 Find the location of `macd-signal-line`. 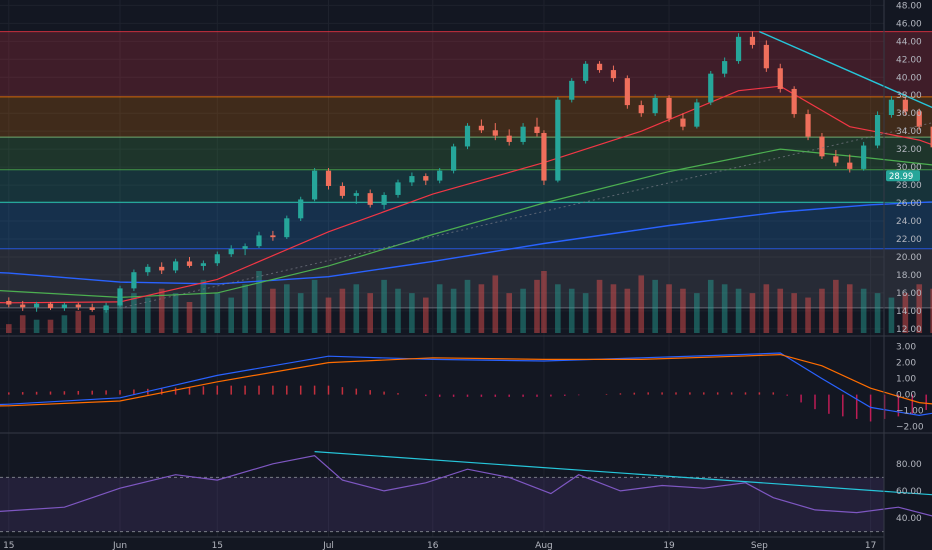

macd-signal-line is located at coordinates (466, 380).